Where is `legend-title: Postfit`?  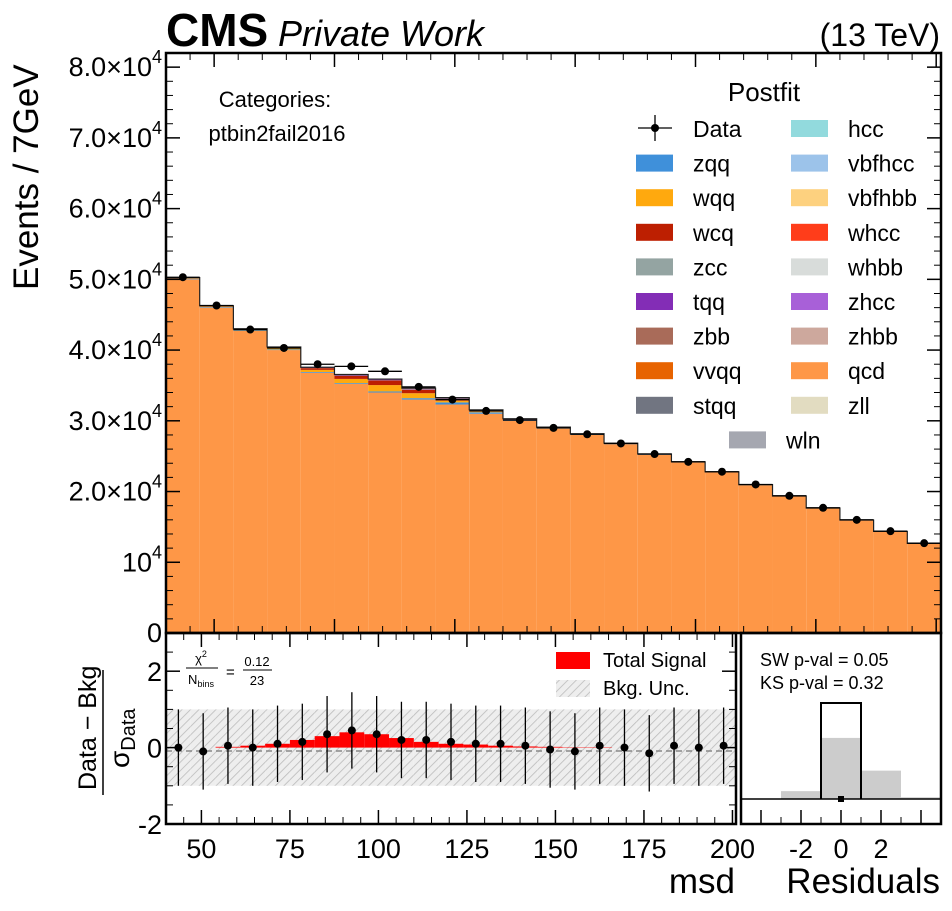
legend-title: Postfit is located at coordinates (764, 92).